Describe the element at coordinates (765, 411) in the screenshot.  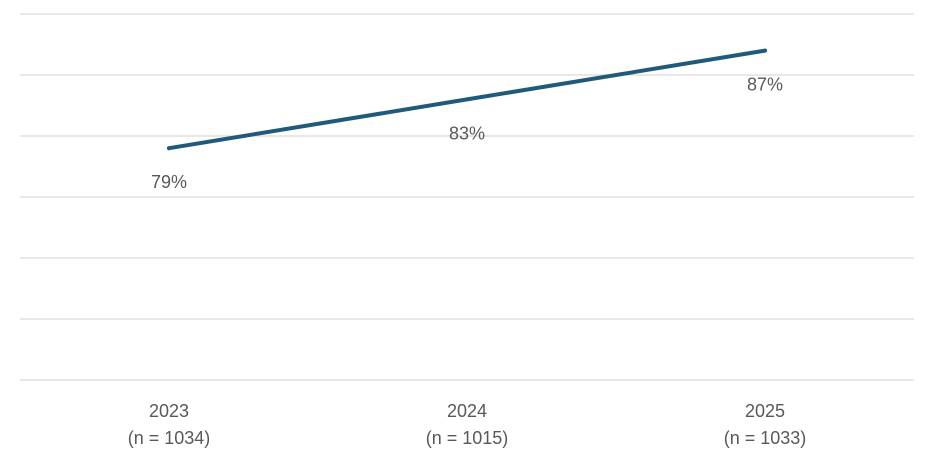
I see `x-tick-label: 2025` at that location.